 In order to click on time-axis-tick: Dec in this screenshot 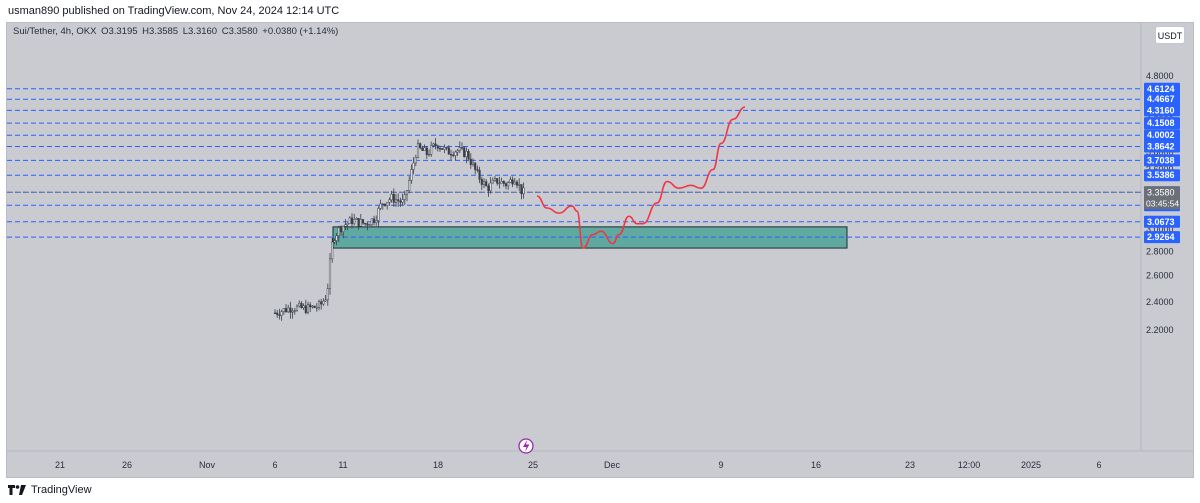, I will do `click(612, 465)`.